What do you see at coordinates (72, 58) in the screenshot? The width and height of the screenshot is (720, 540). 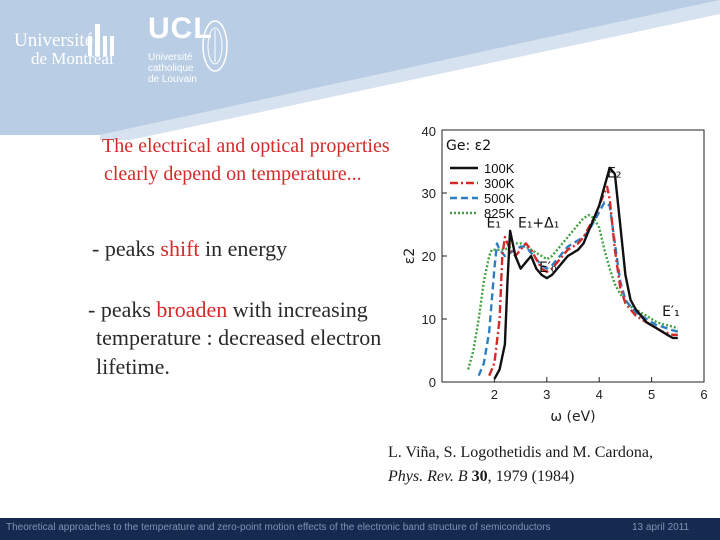 I see `um-logo-line2: de Montréal` at bounding box center [72, 58].